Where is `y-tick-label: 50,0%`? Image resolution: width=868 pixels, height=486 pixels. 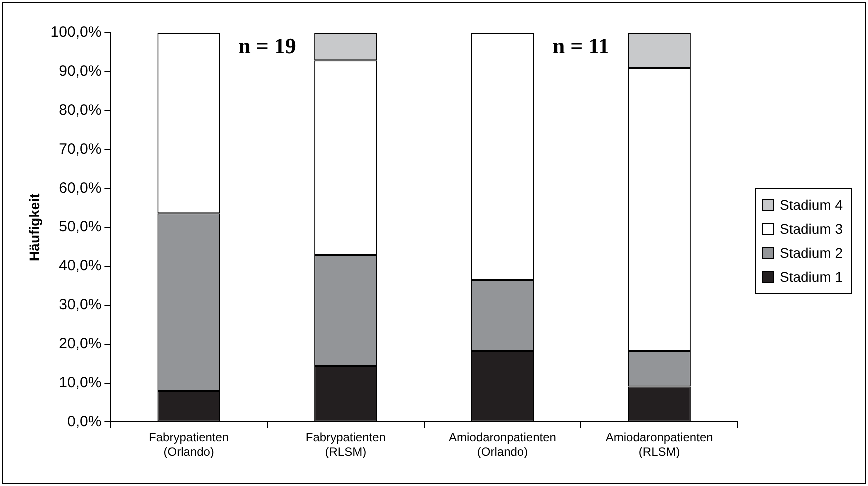 y-tick-label: 50,0% is located at coordinates (80, 227).